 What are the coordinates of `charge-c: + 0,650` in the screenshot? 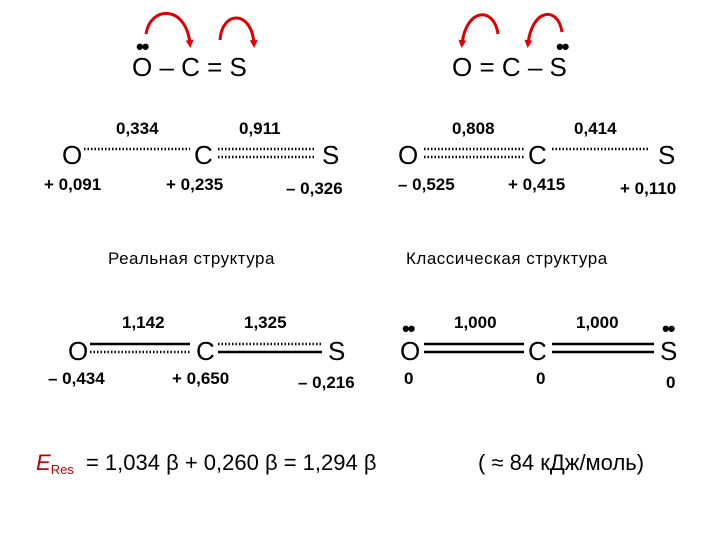 It's located at (201, 378).